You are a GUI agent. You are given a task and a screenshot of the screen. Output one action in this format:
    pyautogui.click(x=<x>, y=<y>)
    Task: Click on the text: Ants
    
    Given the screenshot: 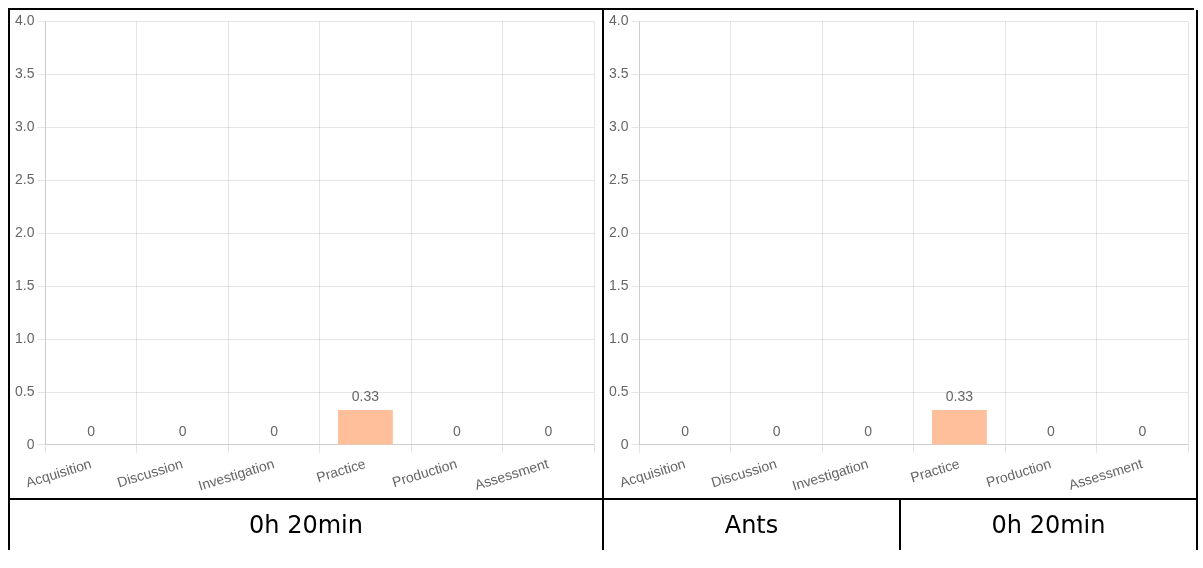 What is the action you would take?
    pyautogui.click(x=751, y=525)
    